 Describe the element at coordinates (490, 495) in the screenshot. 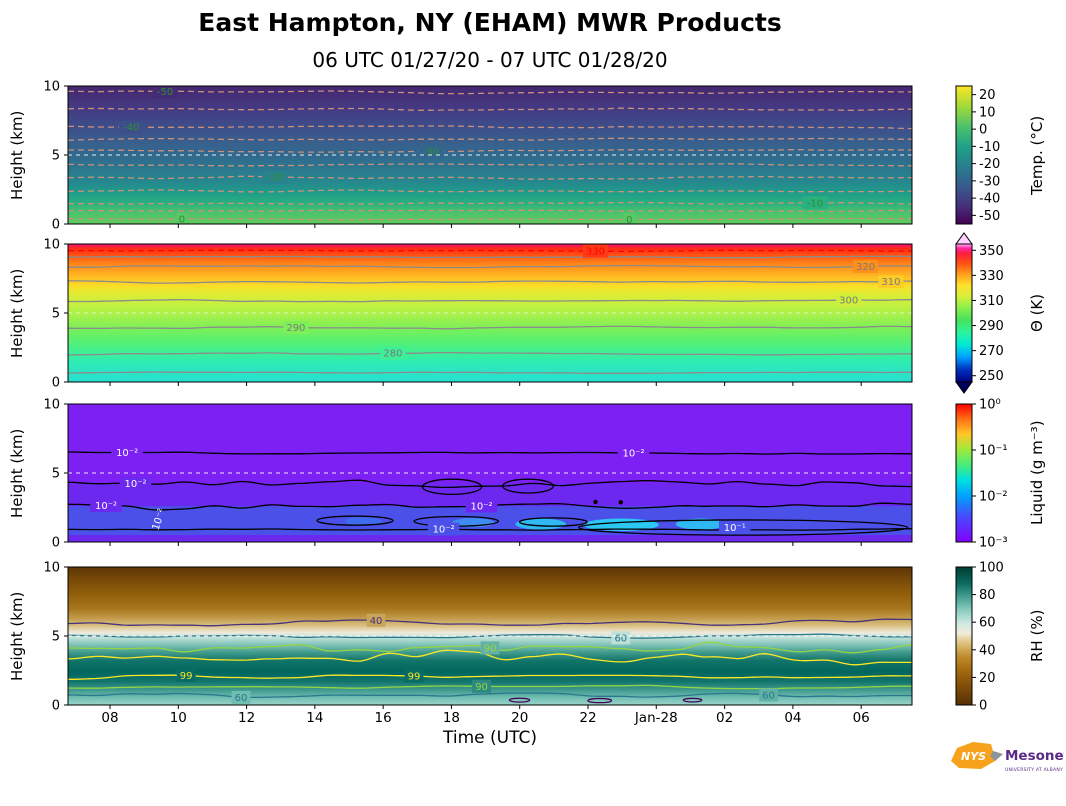

I see `field-band` at that location.